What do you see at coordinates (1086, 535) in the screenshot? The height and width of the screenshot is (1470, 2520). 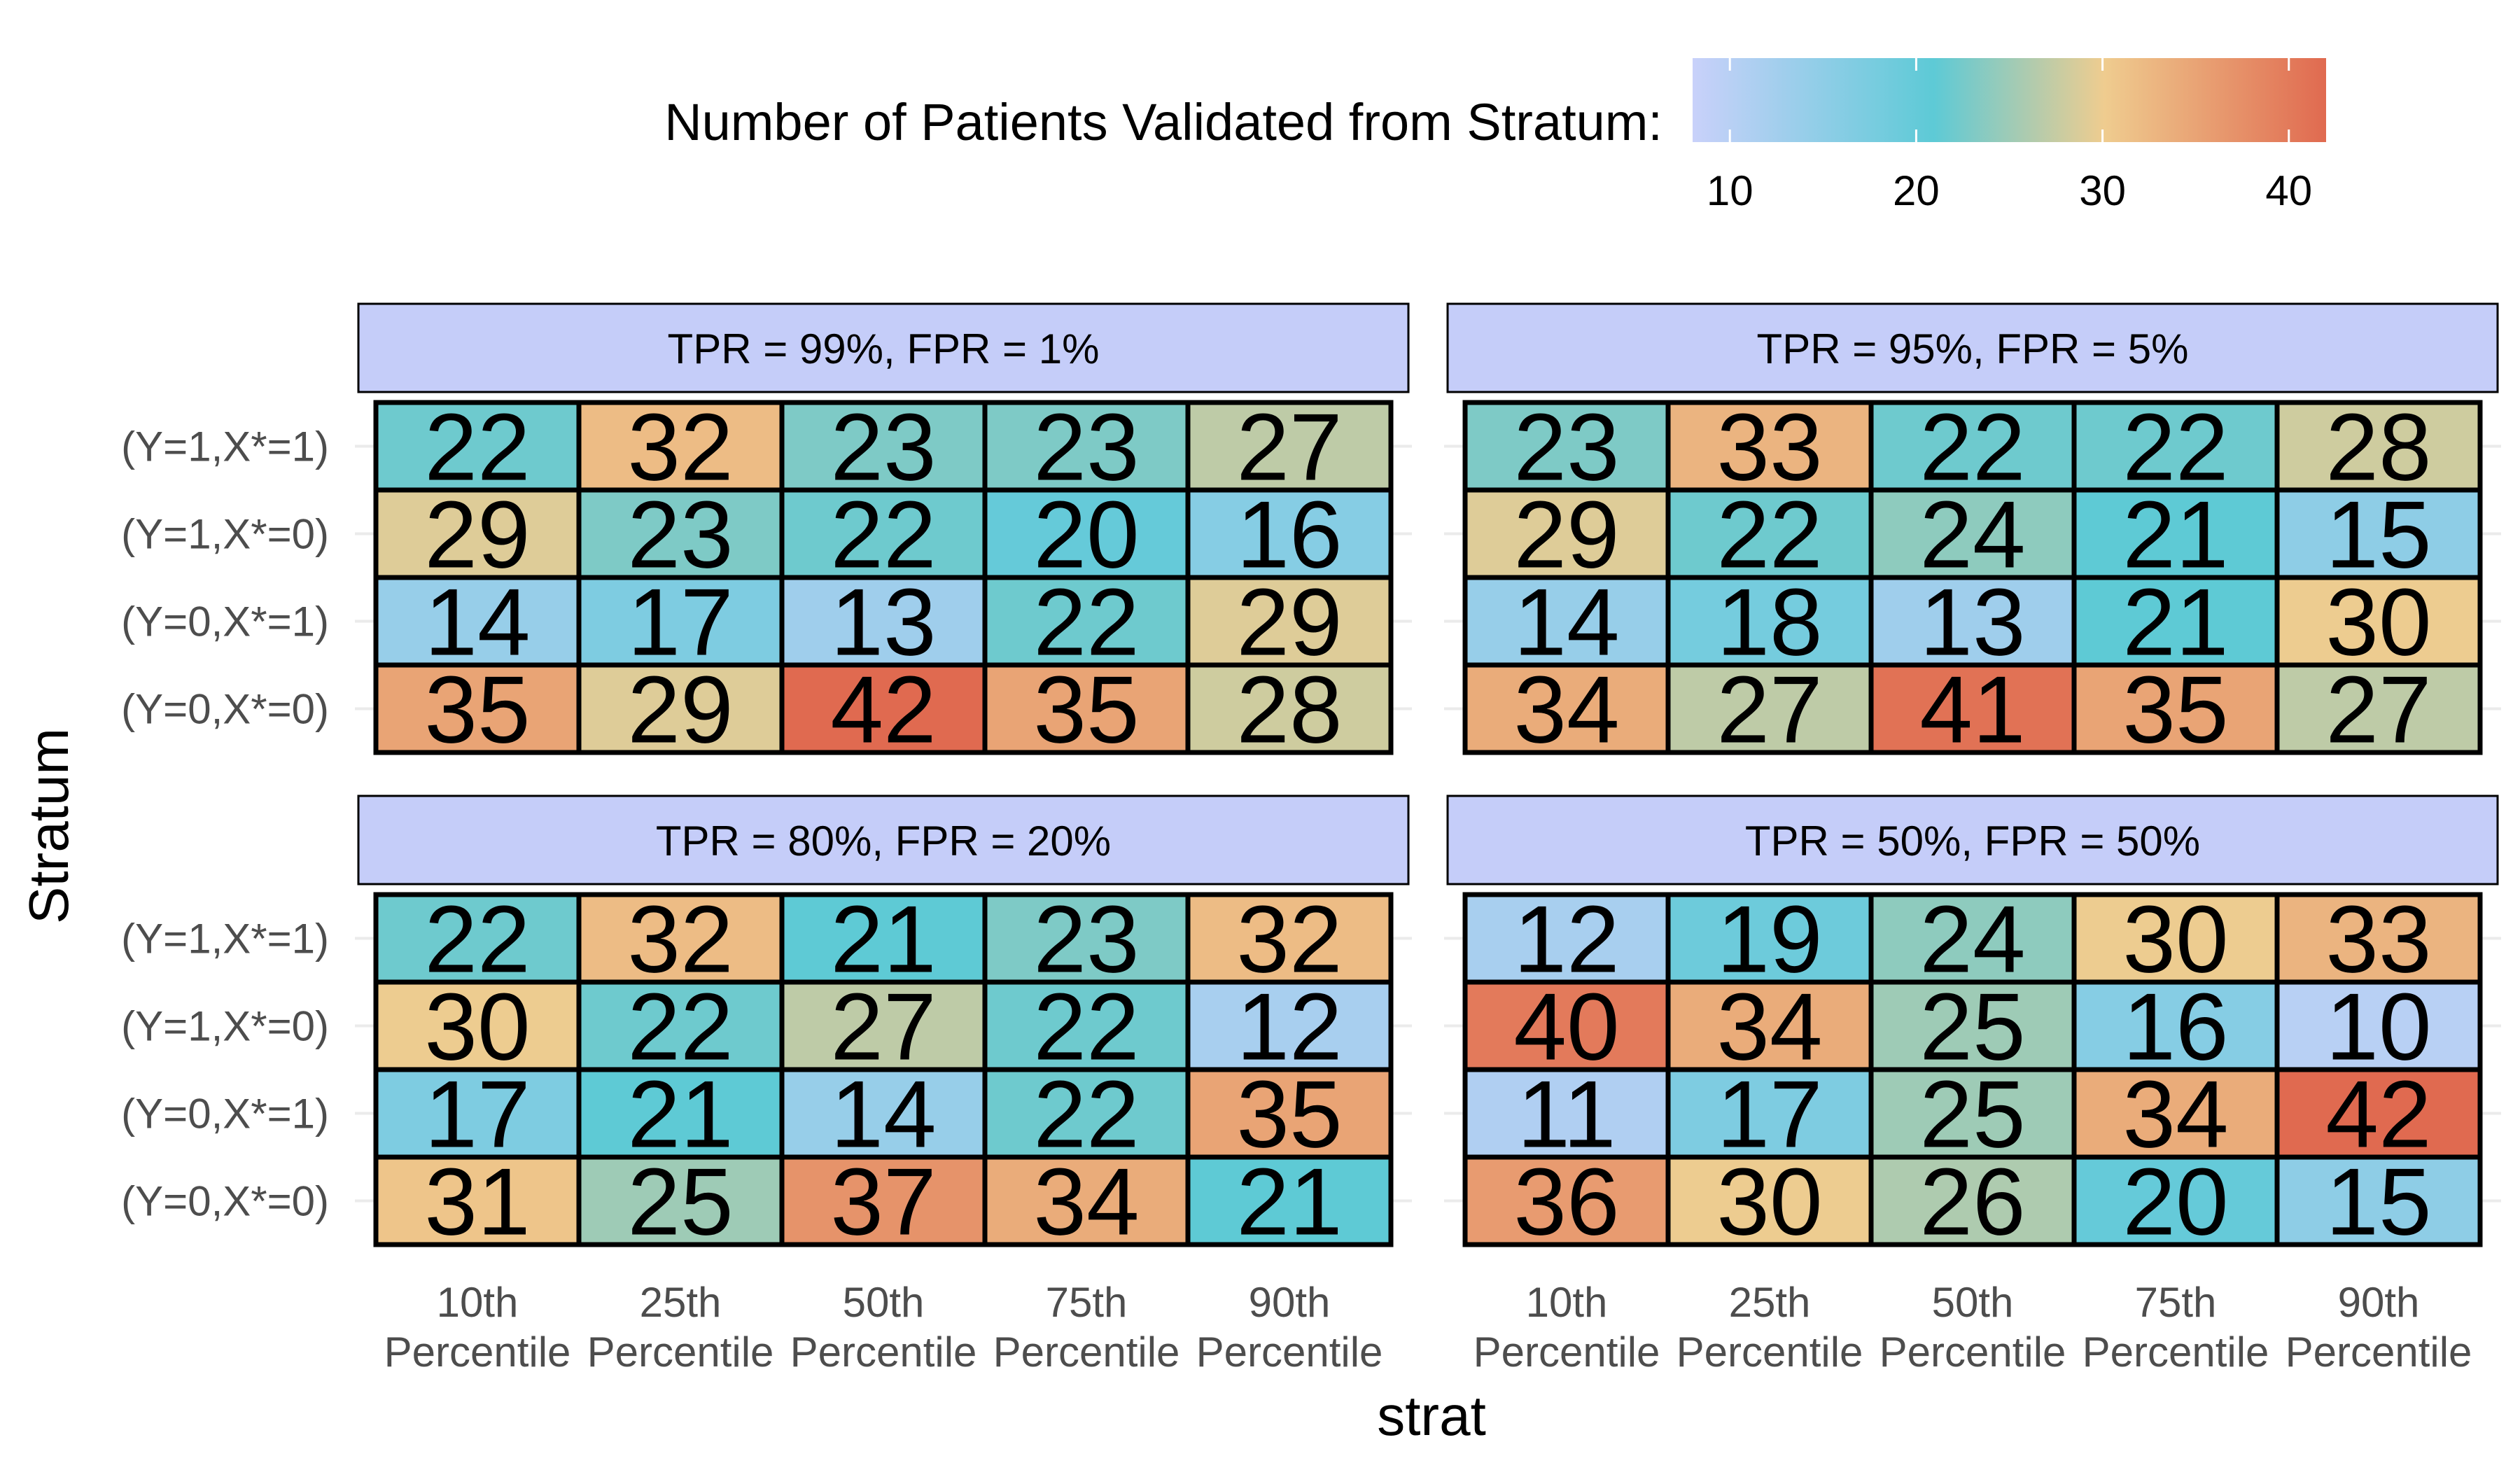 I see `cell-value-label: 20` at bounding box center [1086, 535].